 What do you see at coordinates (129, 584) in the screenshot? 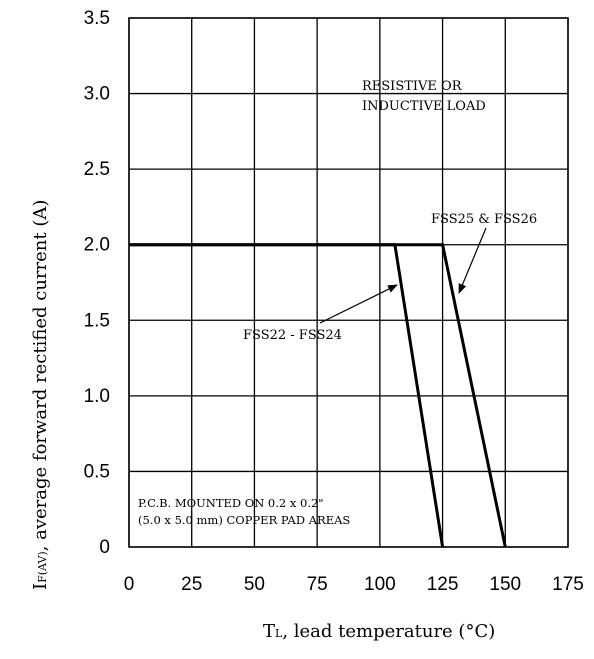
I see `x-tick-label: 0` at bounding box center [129, 584].